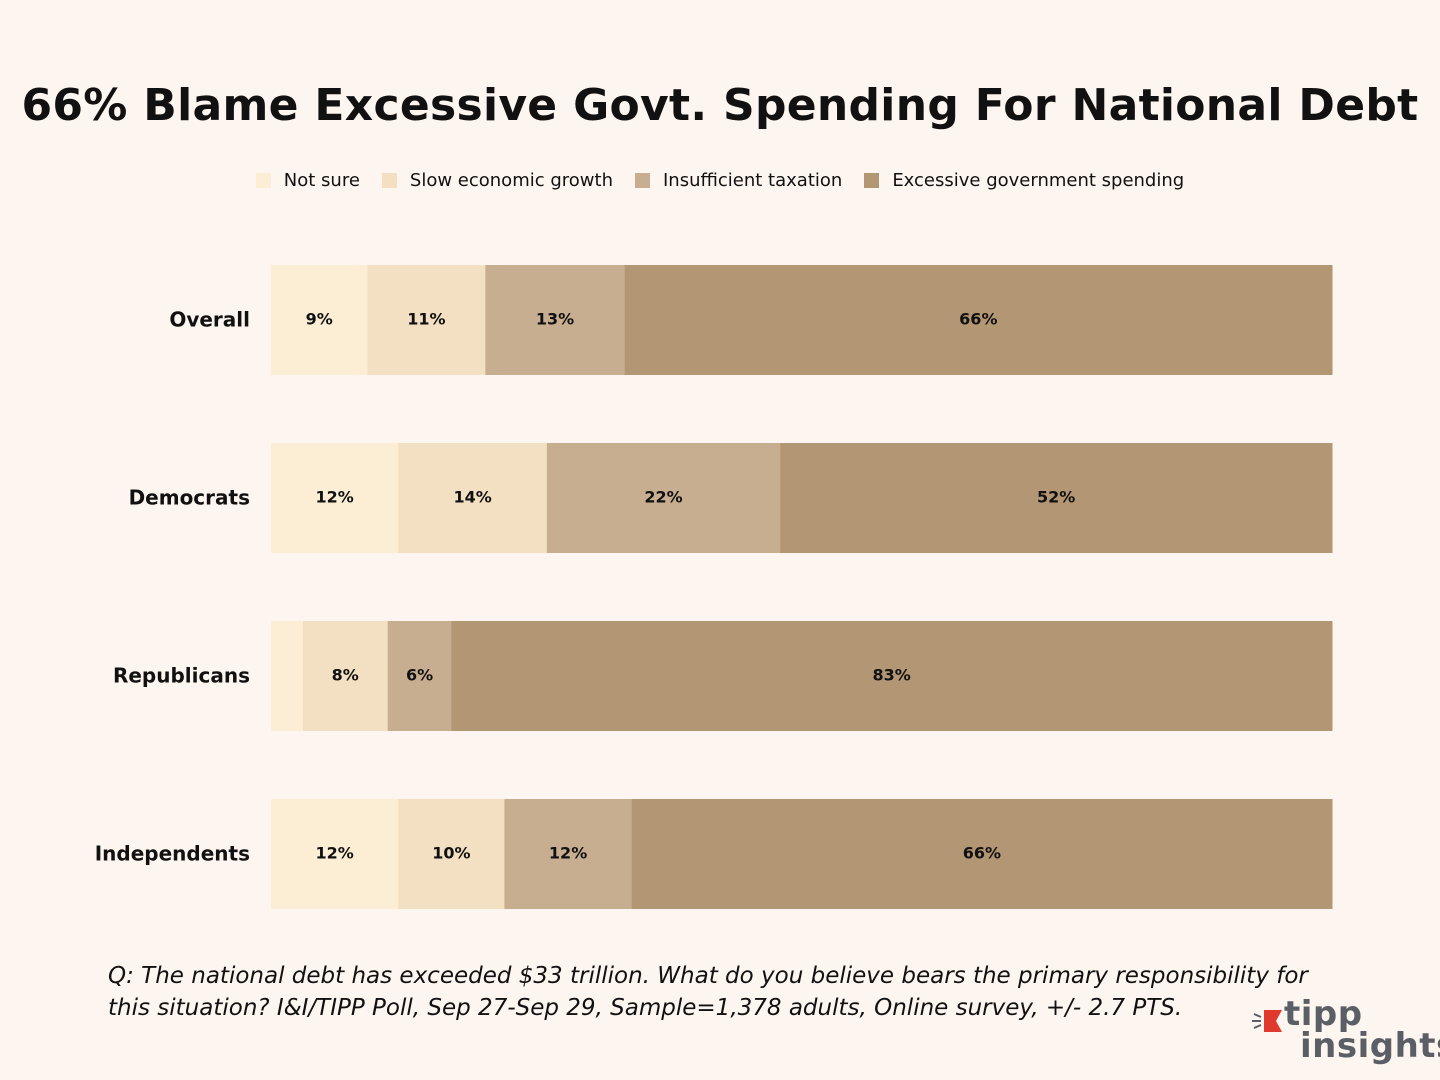  I want to click on data-label: 10%, so click(451, 853).